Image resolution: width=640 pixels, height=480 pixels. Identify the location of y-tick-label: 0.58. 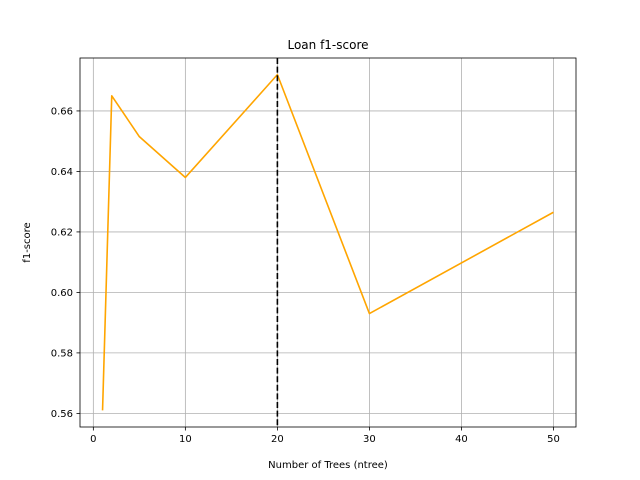
(62, 353).